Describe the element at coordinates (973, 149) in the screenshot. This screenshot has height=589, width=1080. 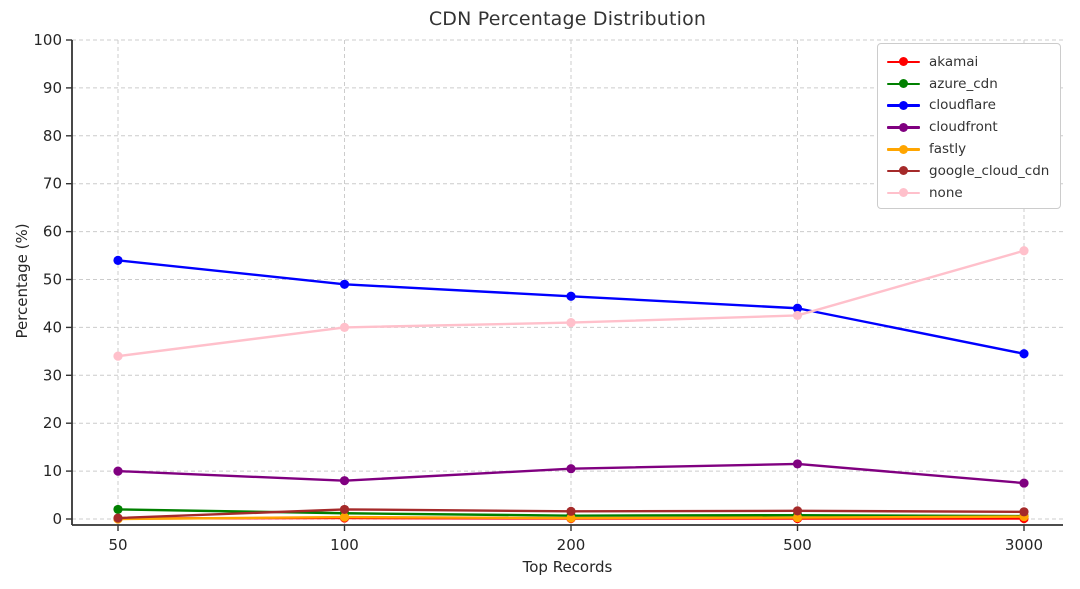
I see `legend-item-fastly: fastly` at that location.